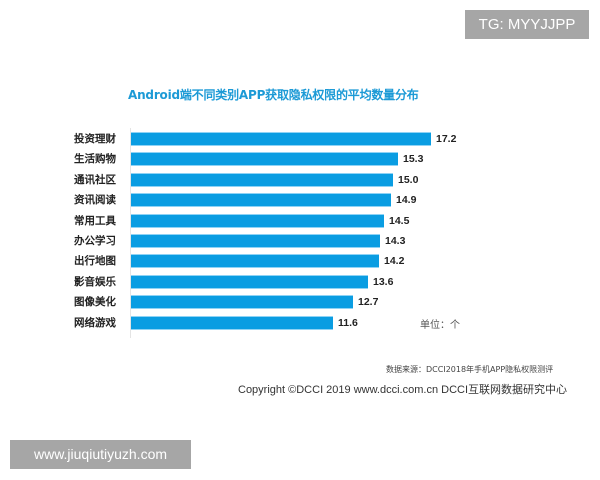  What do you see at coordinates (95, 282) in the screenshot?
I see `category-label: 影音娱乐` at bounding box center [95, 282].